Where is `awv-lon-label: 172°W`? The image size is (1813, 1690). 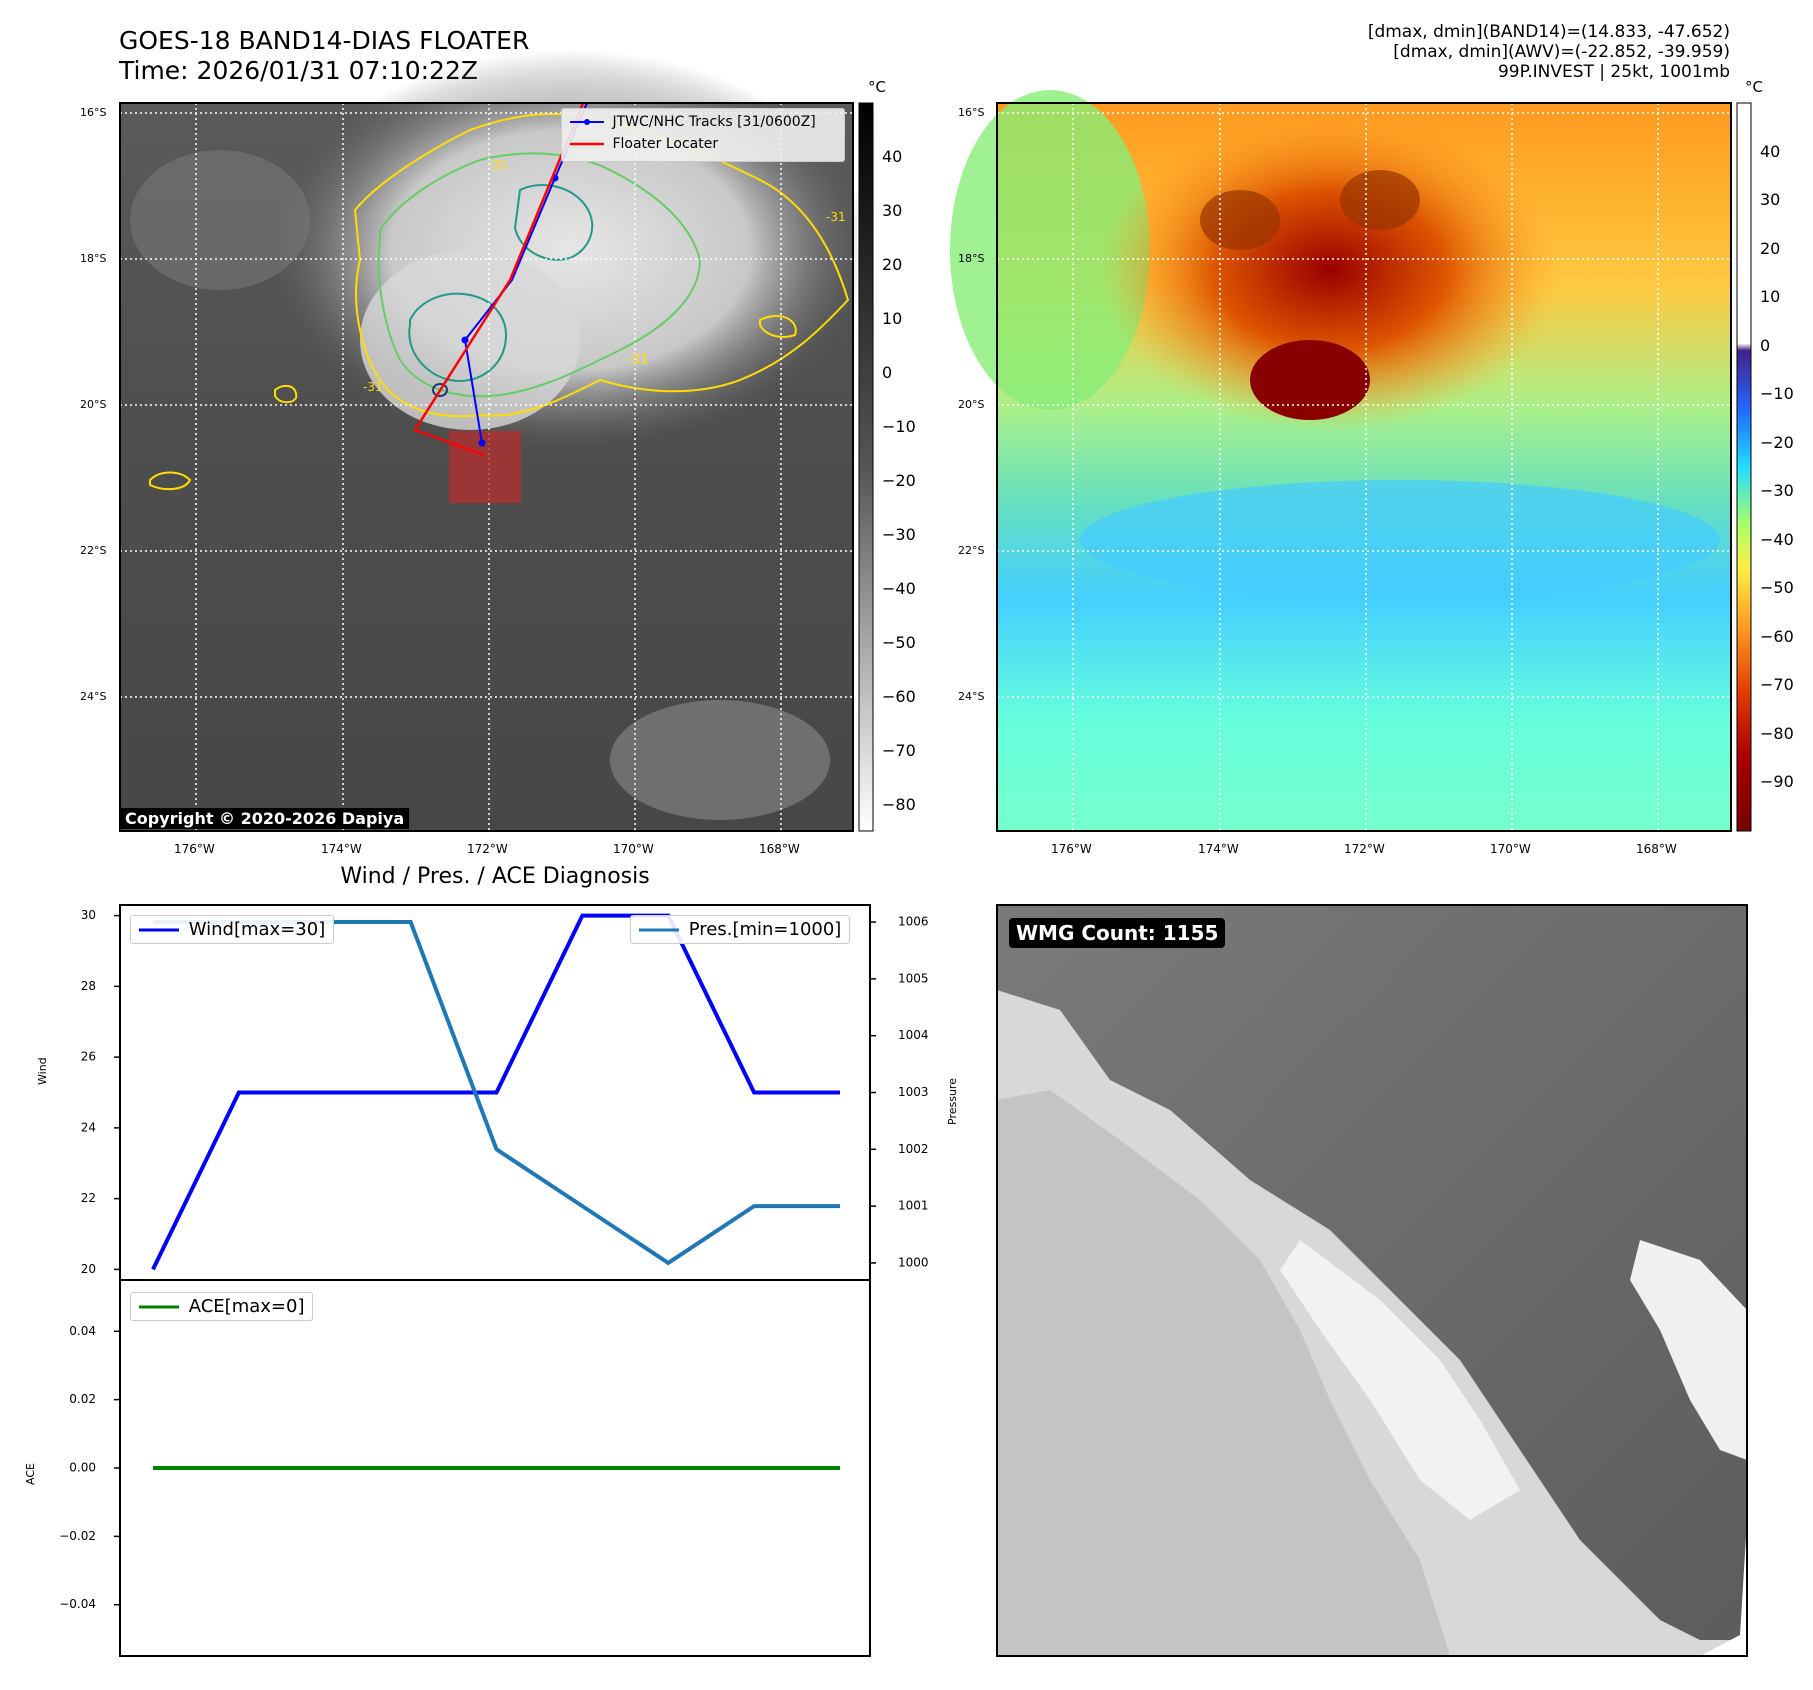 awv-lon-label: 172°W is located at coordinates (1364, 849).